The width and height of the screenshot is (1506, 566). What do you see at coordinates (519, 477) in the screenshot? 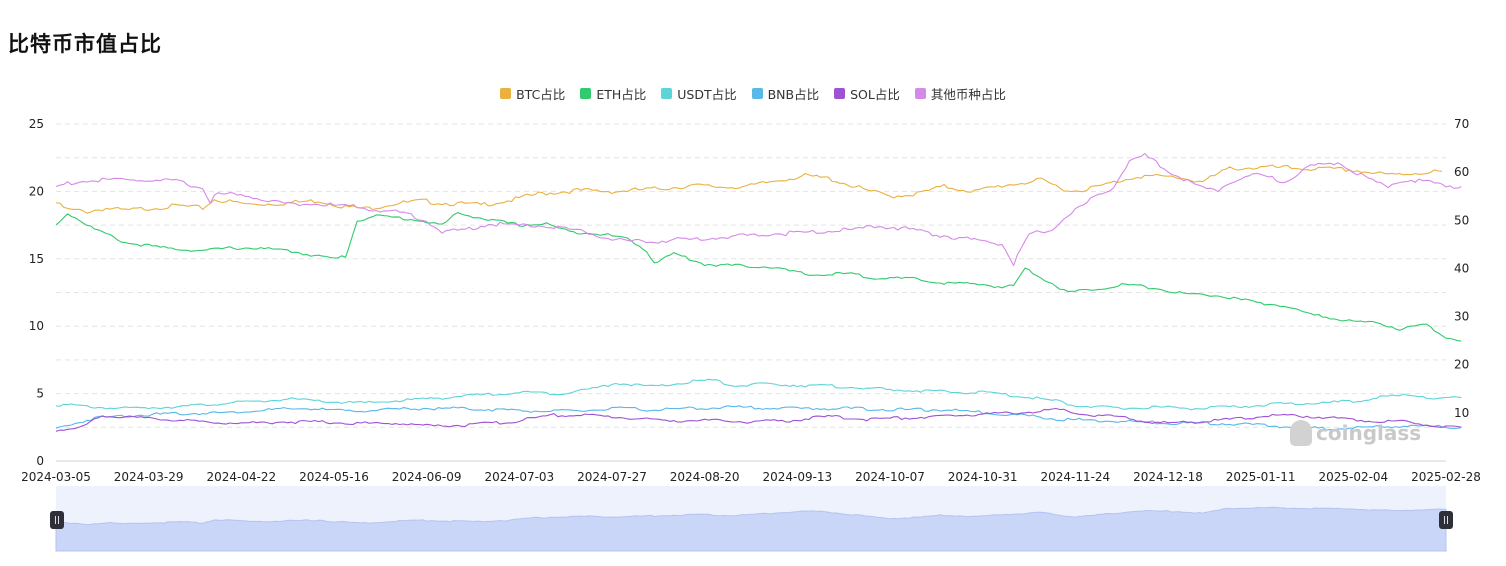
I see `x-tick-label: 2024-07-03` at bounding box center [519, 477].